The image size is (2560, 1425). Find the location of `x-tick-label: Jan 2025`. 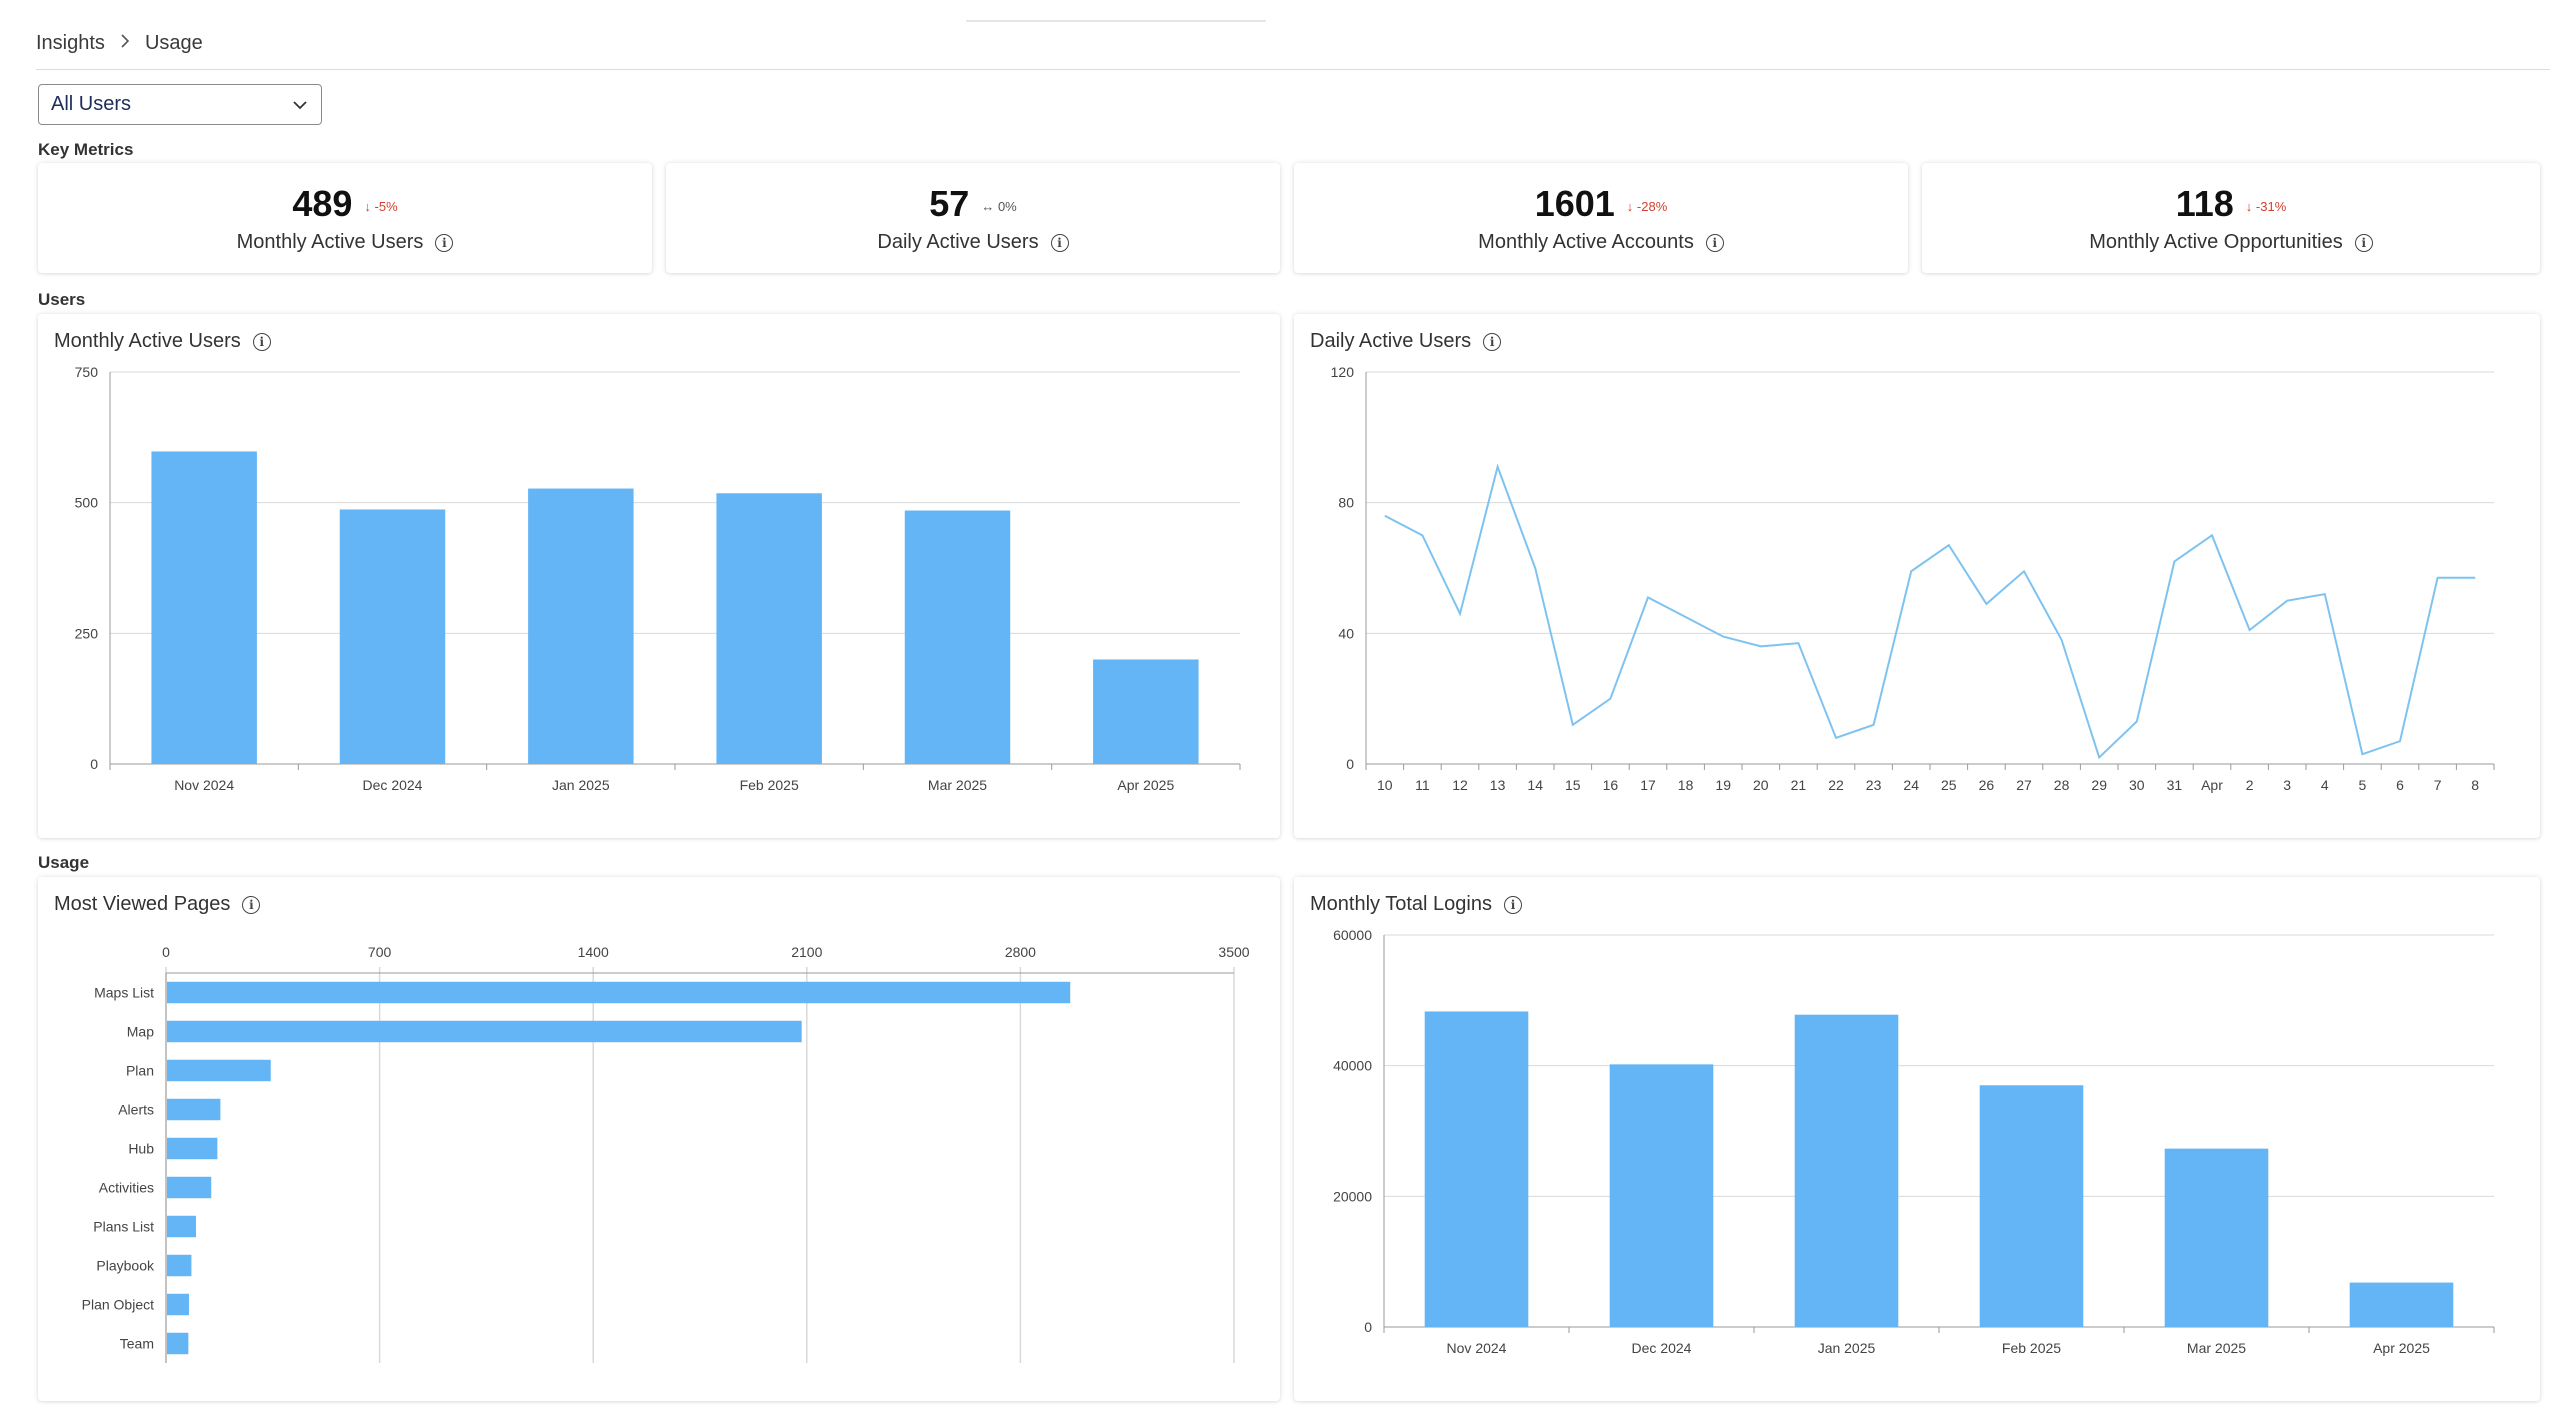

x-tick-label: Jan 2025 is located at coordinates (1847, 1348).